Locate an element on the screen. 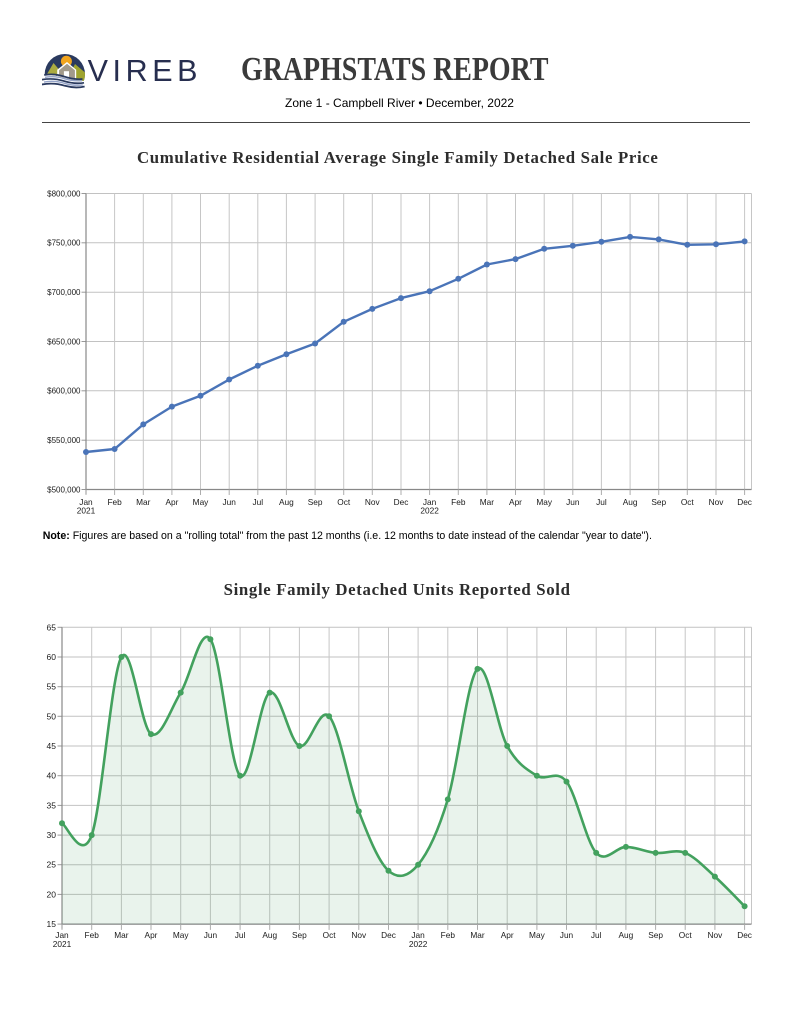 This screenshot has height=1024, width=791. svg-text: 50 is located at coordinates (52, 716).